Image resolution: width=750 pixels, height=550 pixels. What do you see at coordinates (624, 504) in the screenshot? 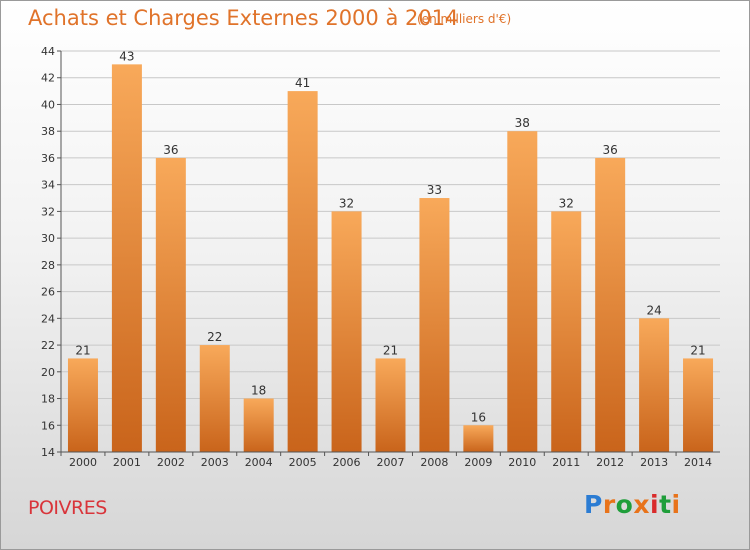
I see `logo-letter: o` at bounding box center [624, 504].